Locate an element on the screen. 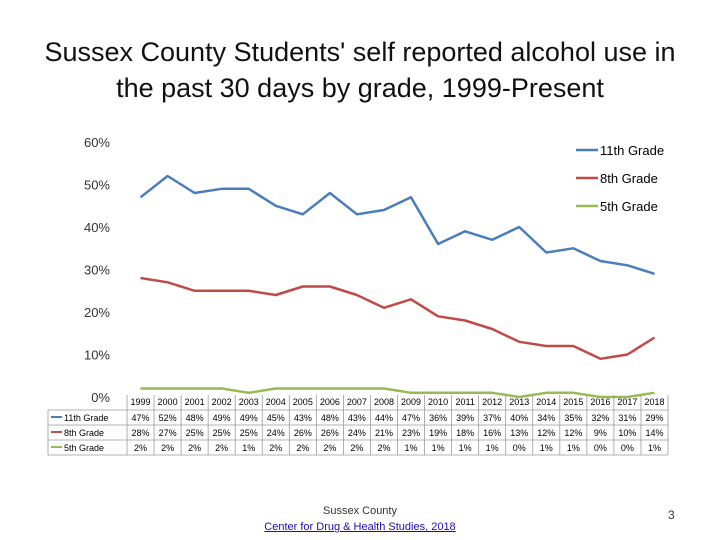 The width and height of the screenshot is (720, 540). y-tick-label: 10% is located at coordinates (97, 355).